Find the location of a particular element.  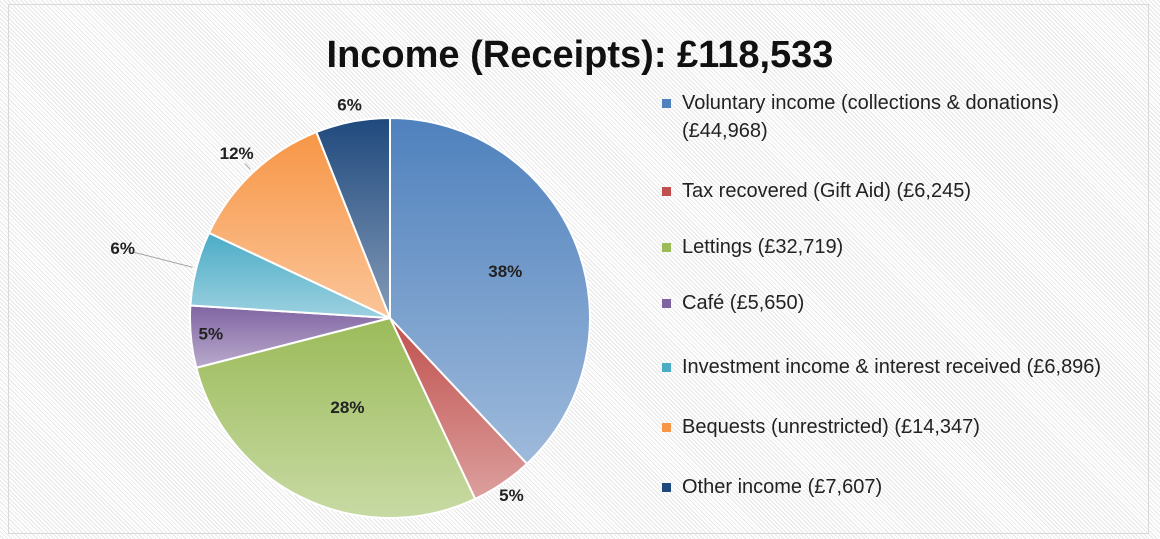

data-label: 12% is located at coordinates (237, 153).